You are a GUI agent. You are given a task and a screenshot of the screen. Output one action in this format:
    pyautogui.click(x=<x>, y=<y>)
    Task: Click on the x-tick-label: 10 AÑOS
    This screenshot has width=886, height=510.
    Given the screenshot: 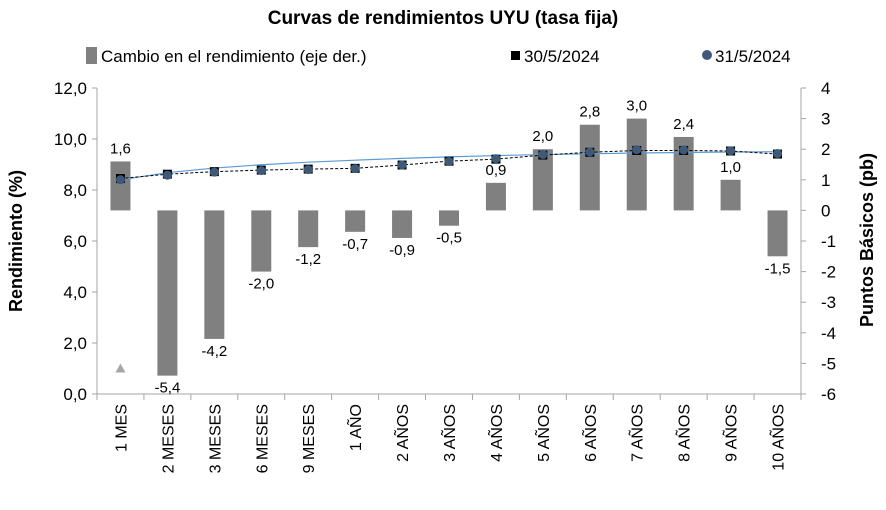 What is the action you would take?
    pyautogui.click(x=778, y=437)
    